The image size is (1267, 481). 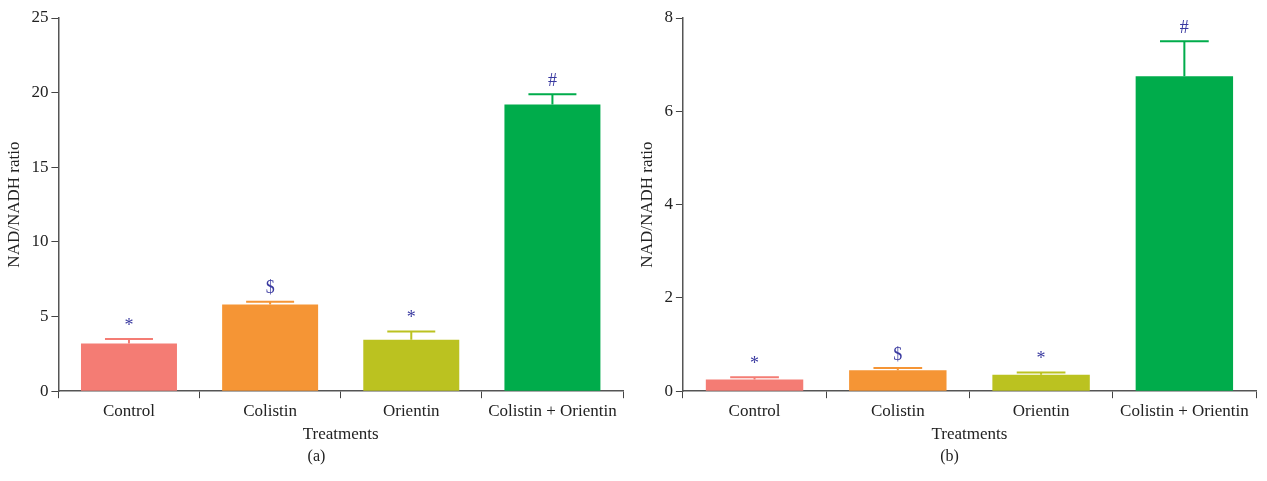 I want to click on y-tick-label: 8, so click(x=668, y=17).